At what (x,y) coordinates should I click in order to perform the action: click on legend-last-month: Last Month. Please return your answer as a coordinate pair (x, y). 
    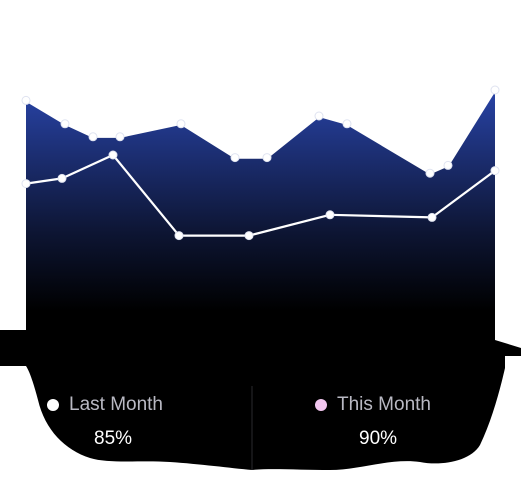
    Looking at the image, I should click on (105, 405).